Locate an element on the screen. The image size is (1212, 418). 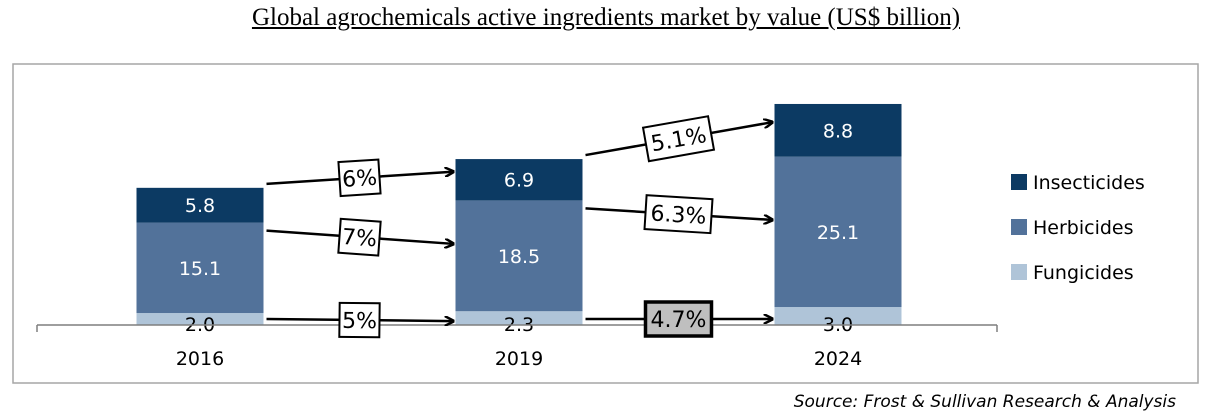
x-tick-label-2016: 2016 is located at coordinates (200, 359).